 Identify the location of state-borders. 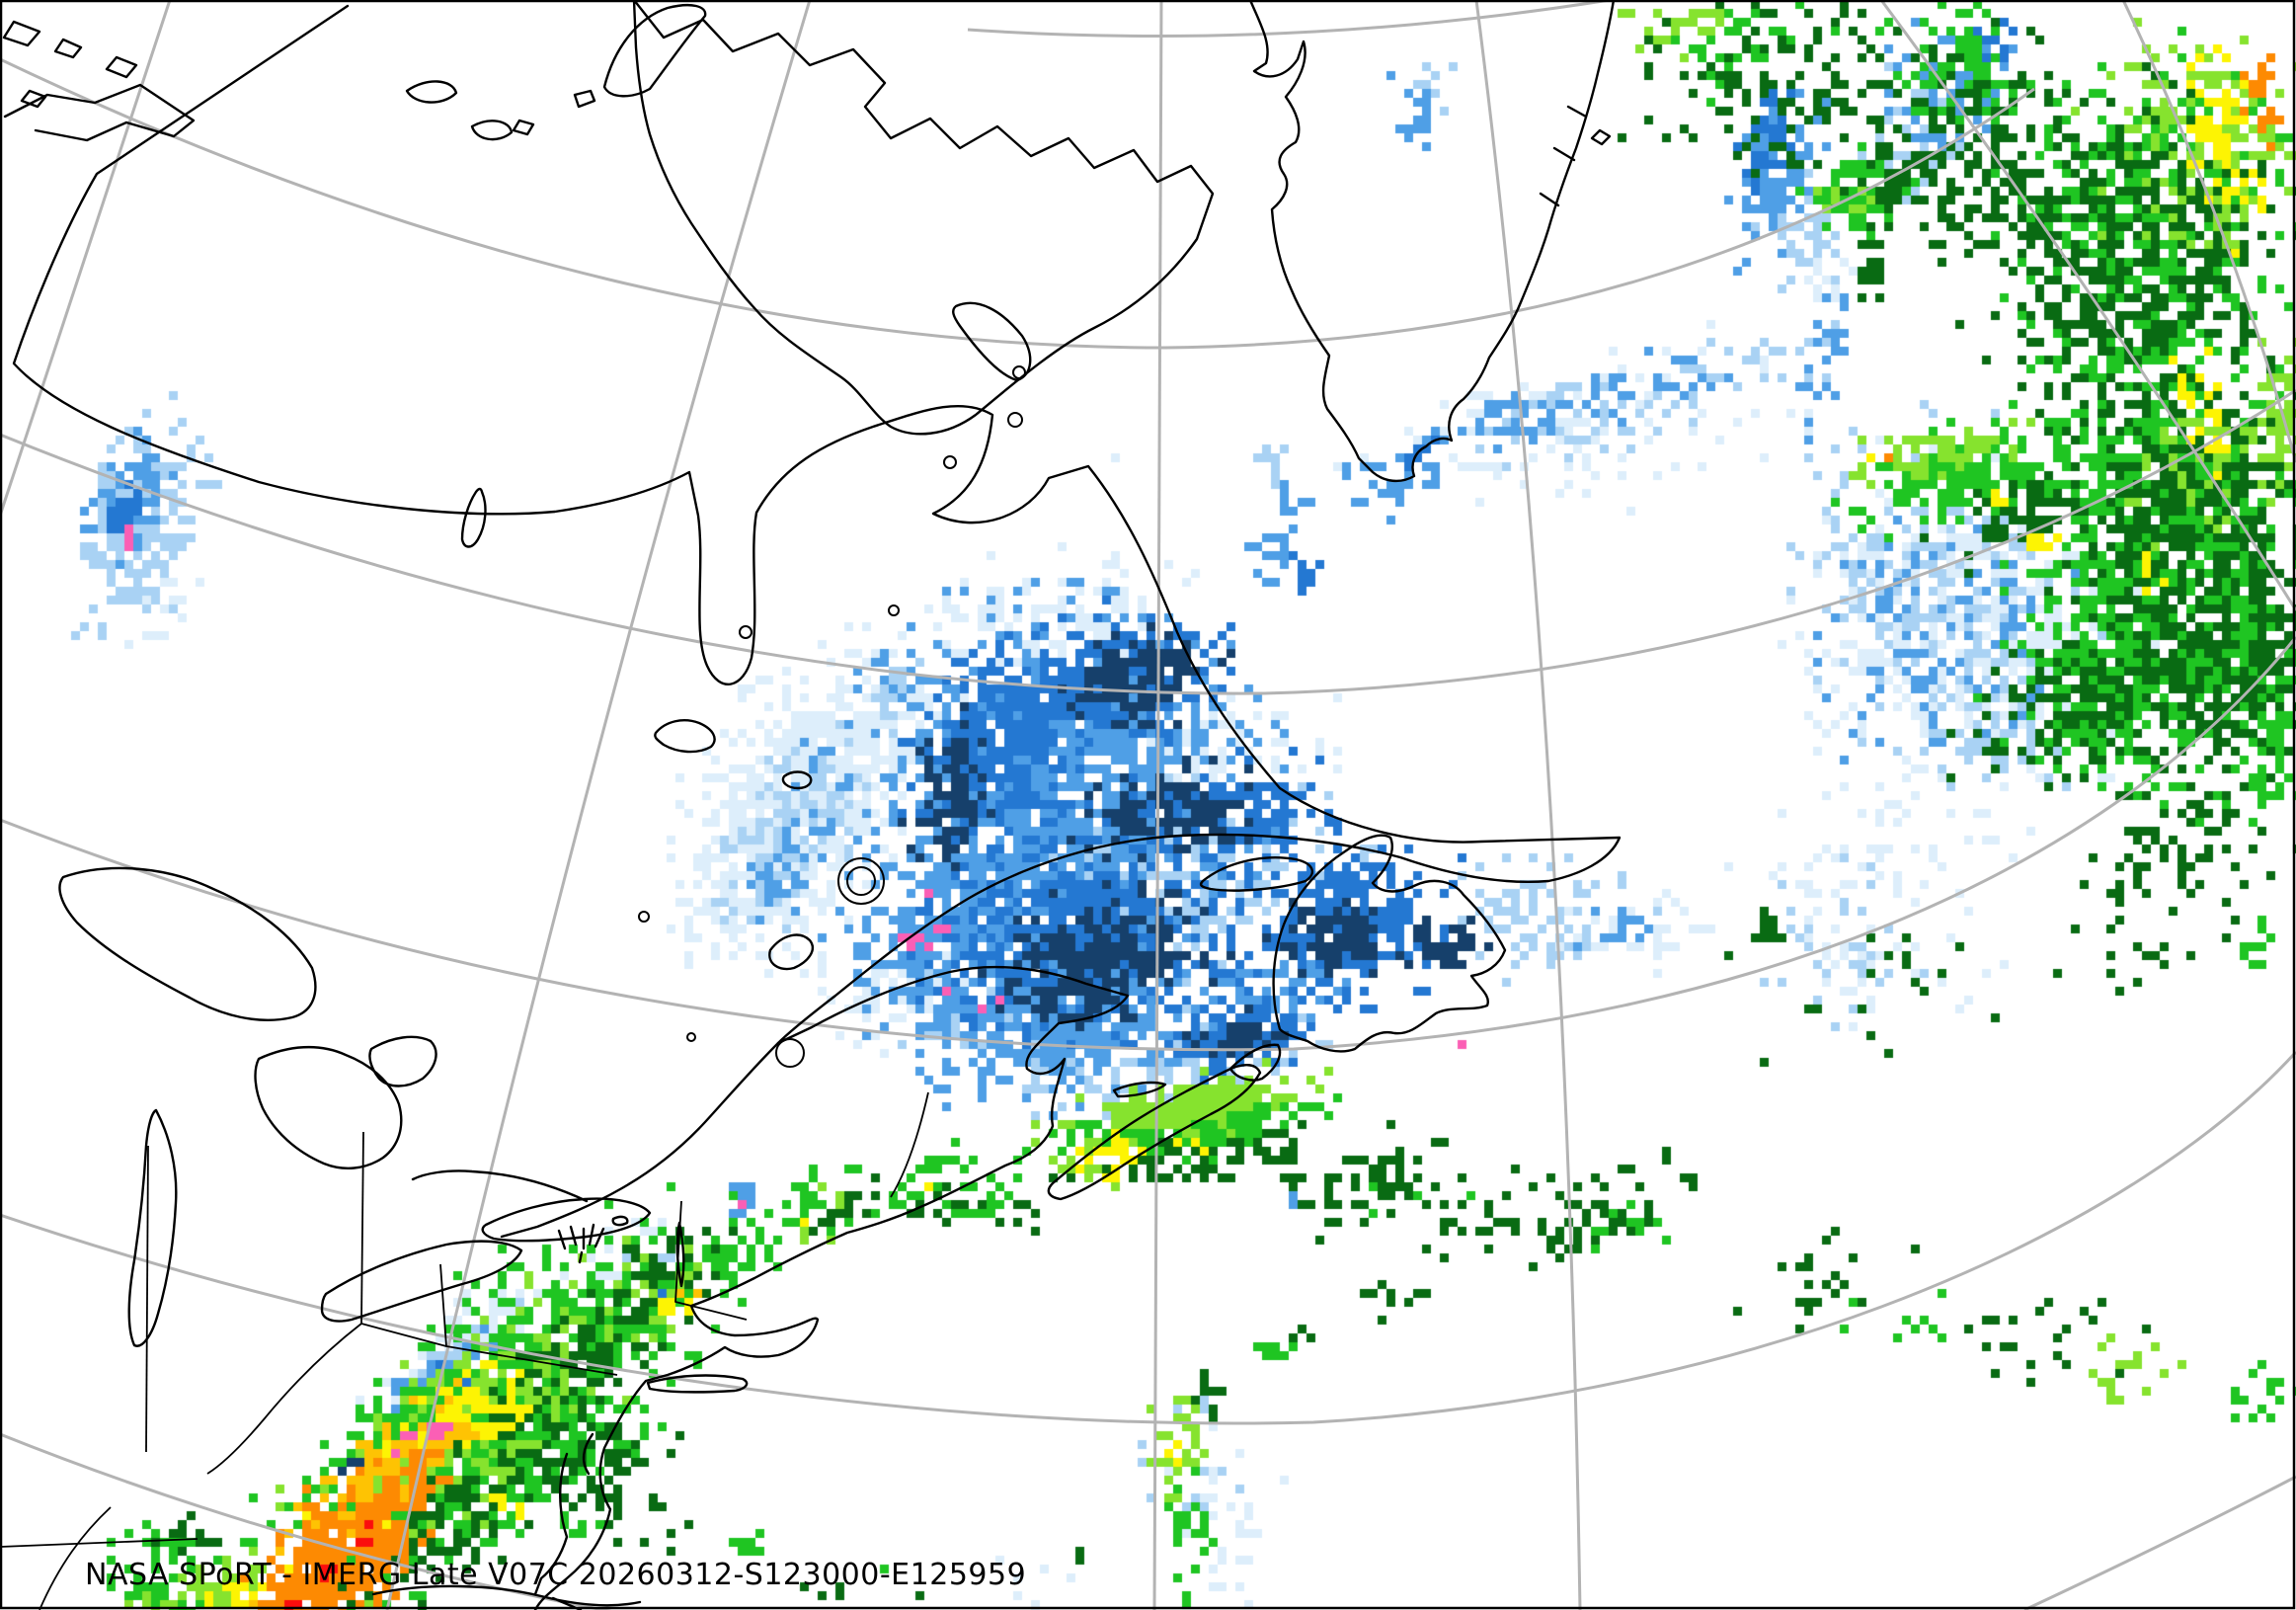
(465, 1350).